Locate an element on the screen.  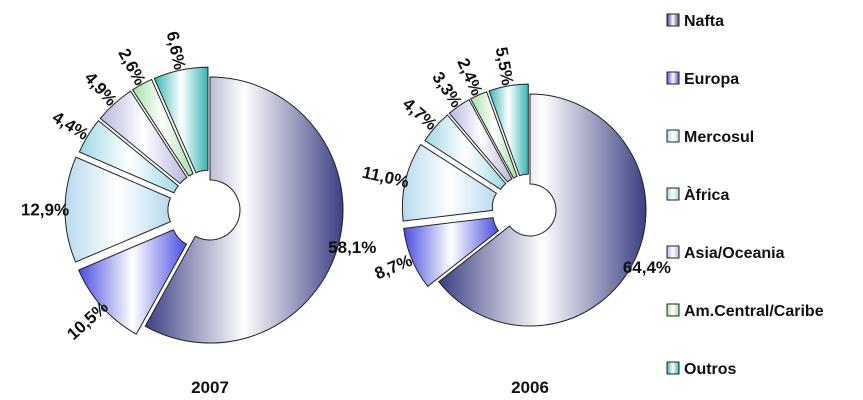
slice-label: 12,9% is located at coordinates (45, 209).